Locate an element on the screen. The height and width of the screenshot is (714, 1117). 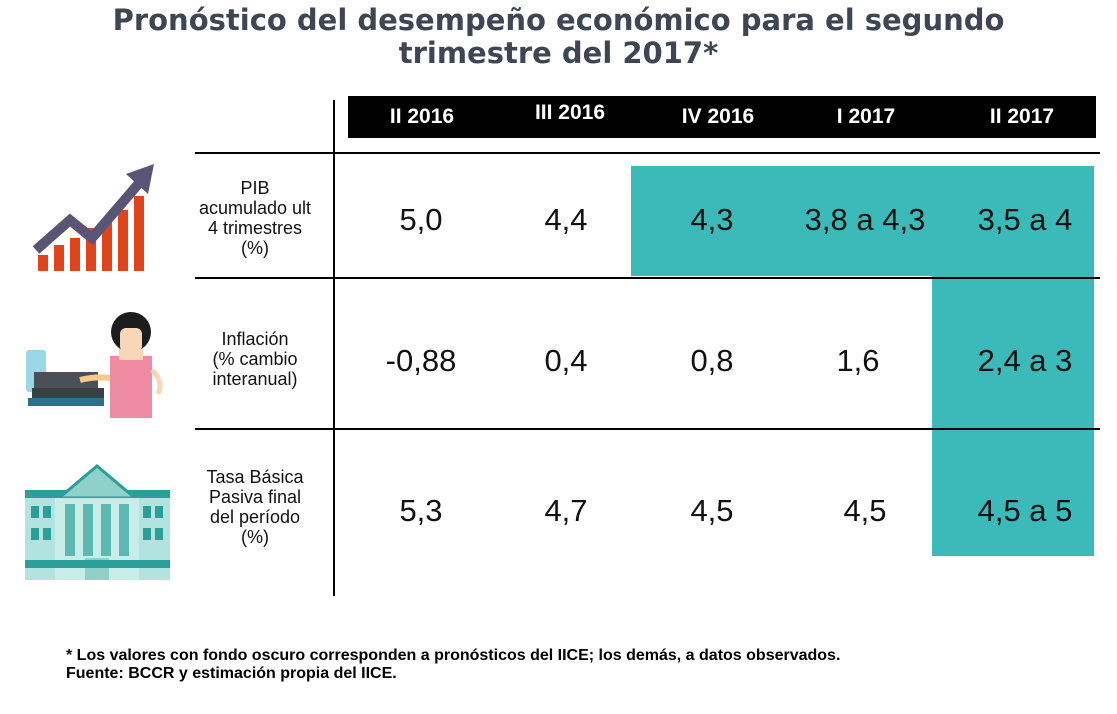
row-label-pib-line-4: (%) is located at coordinates (255, 248).